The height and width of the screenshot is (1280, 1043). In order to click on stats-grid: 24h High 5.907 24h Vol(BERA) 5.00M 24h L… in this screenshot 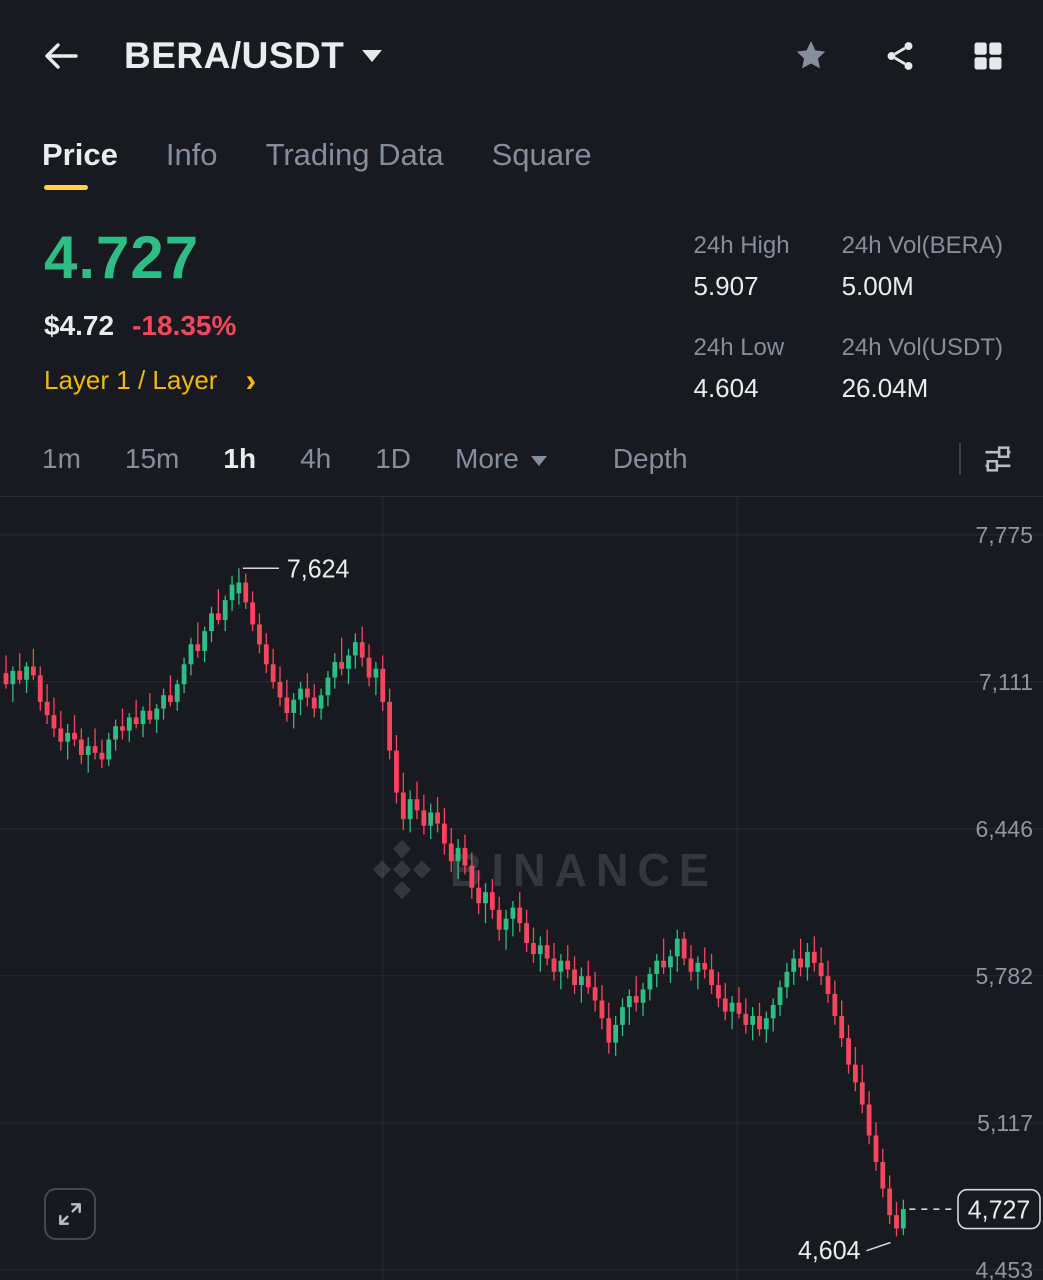, I will do `click(849, 316)`.